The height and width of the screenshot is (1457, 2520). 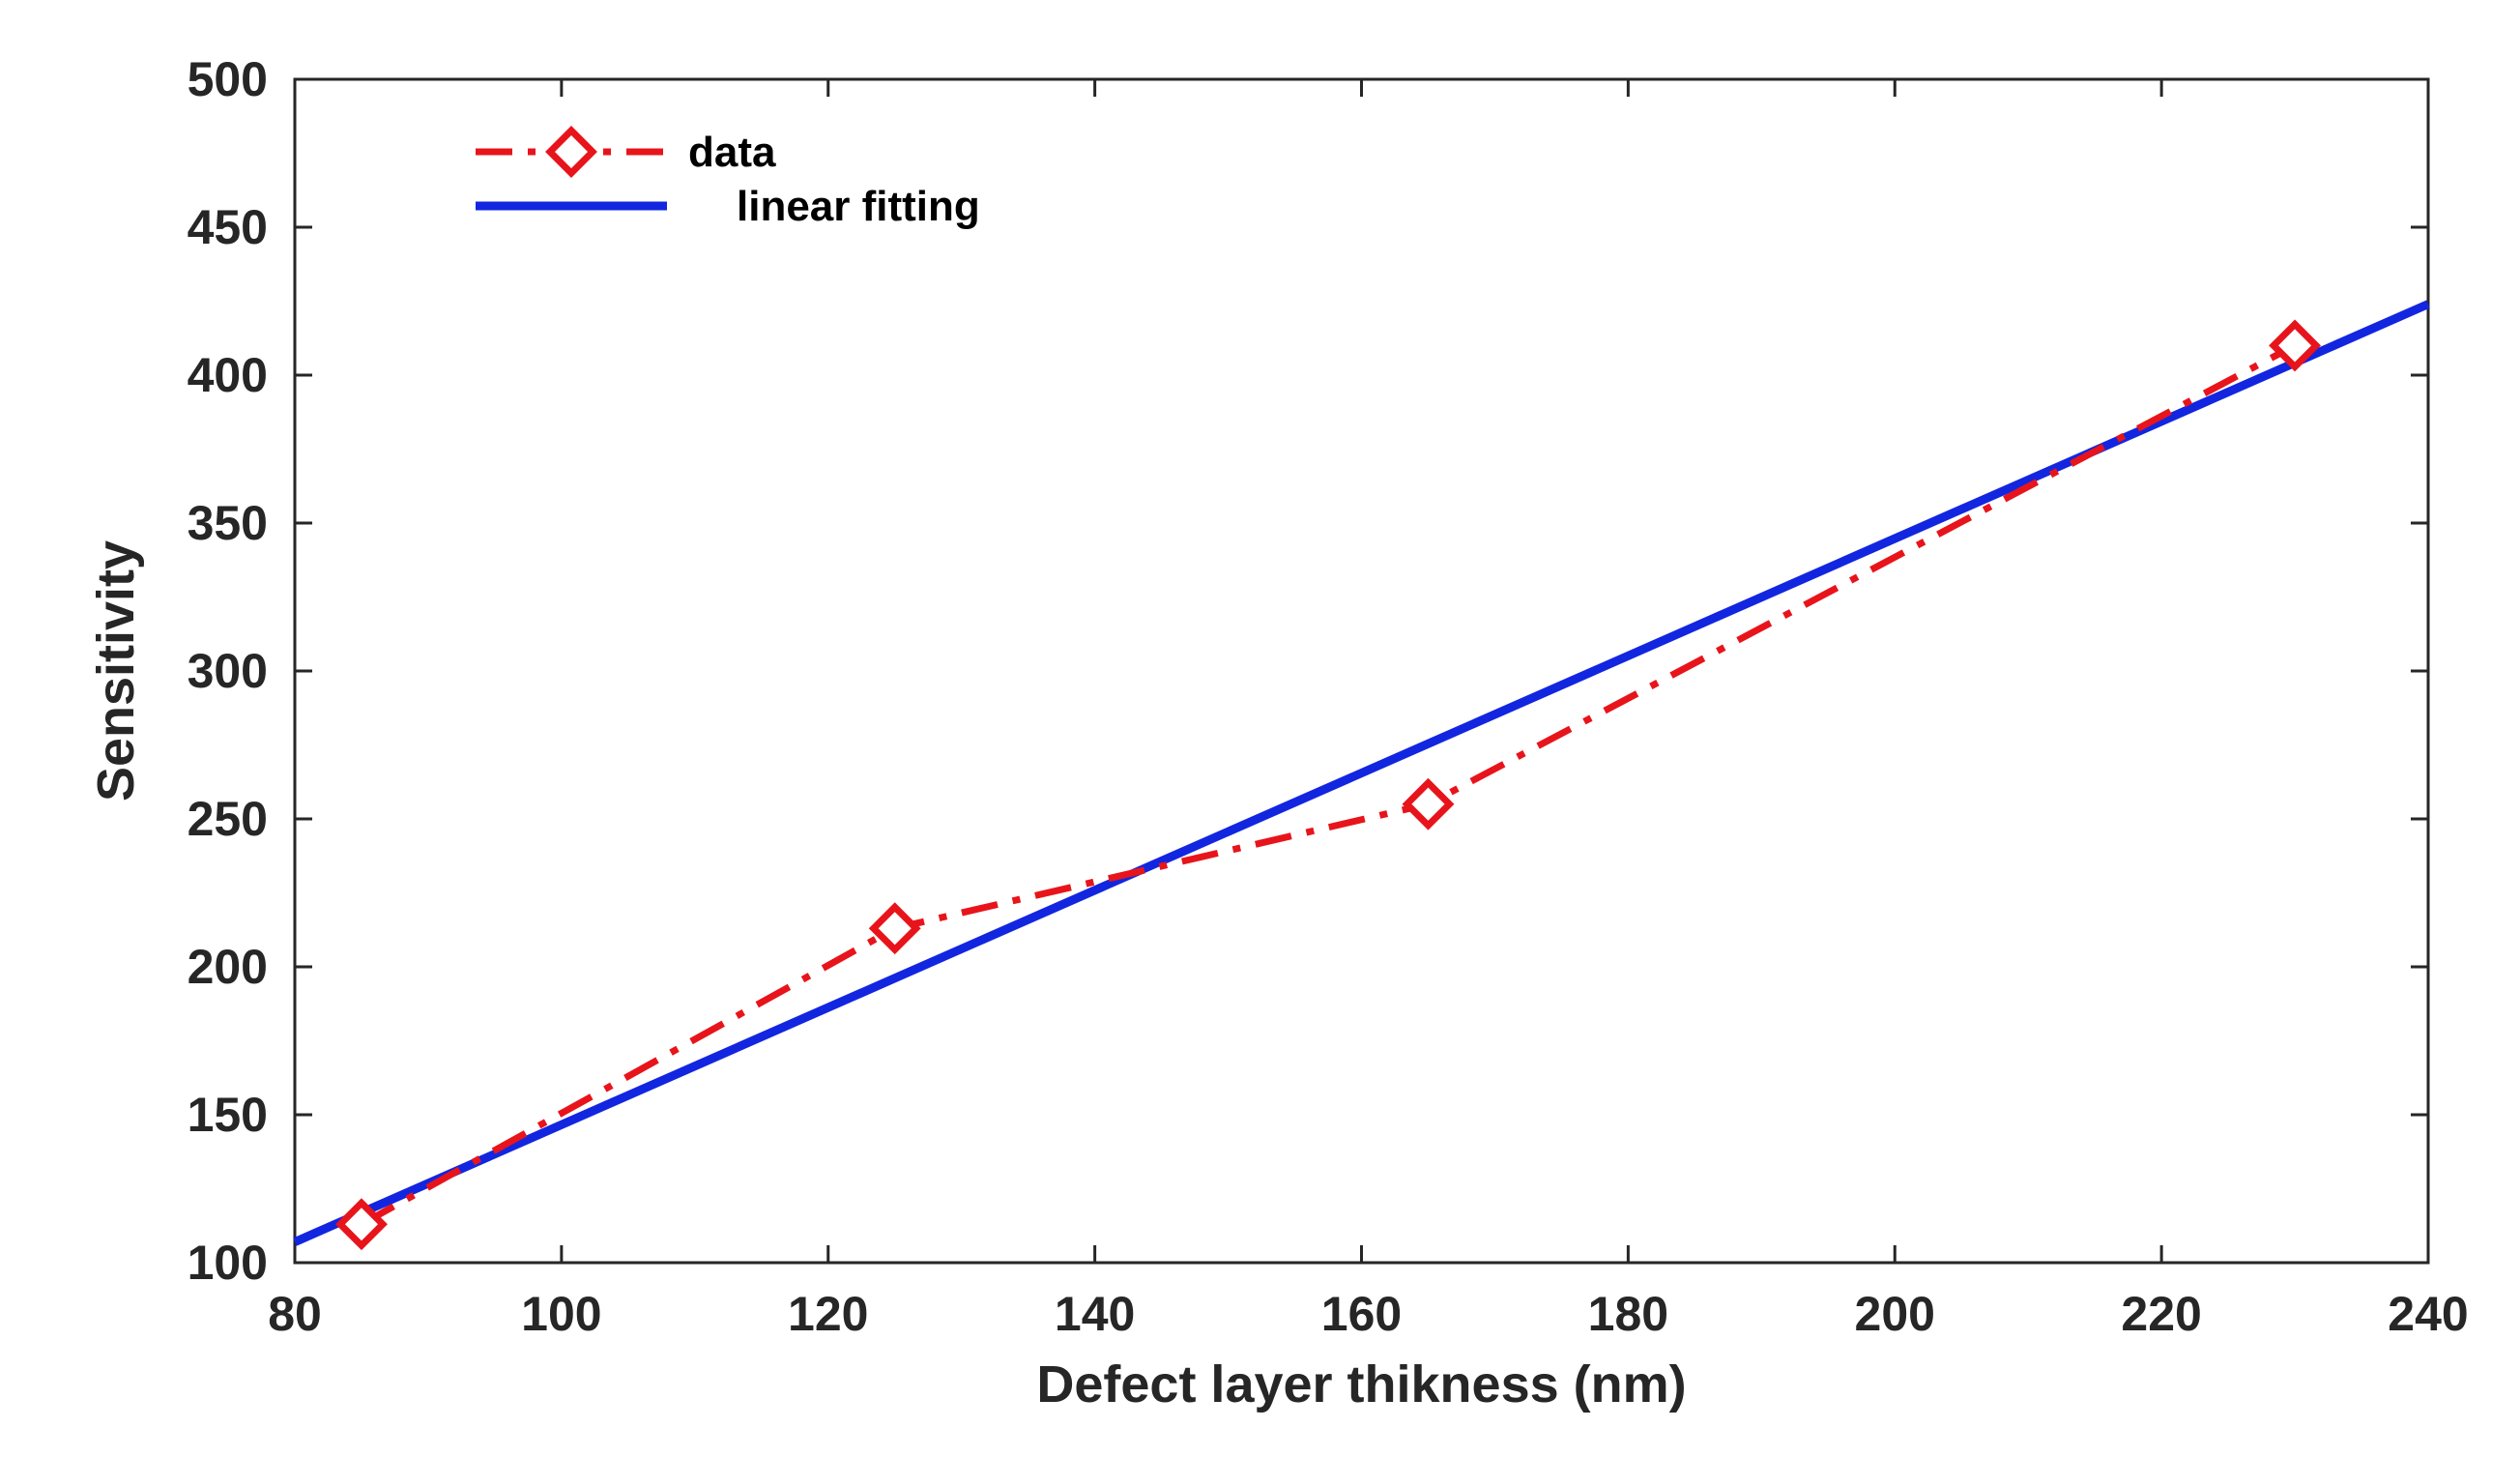 What do you see at coordinates (228, 967) in the screenshot?
I see `y-tick-label: 200` at bounding box center [228, 967].